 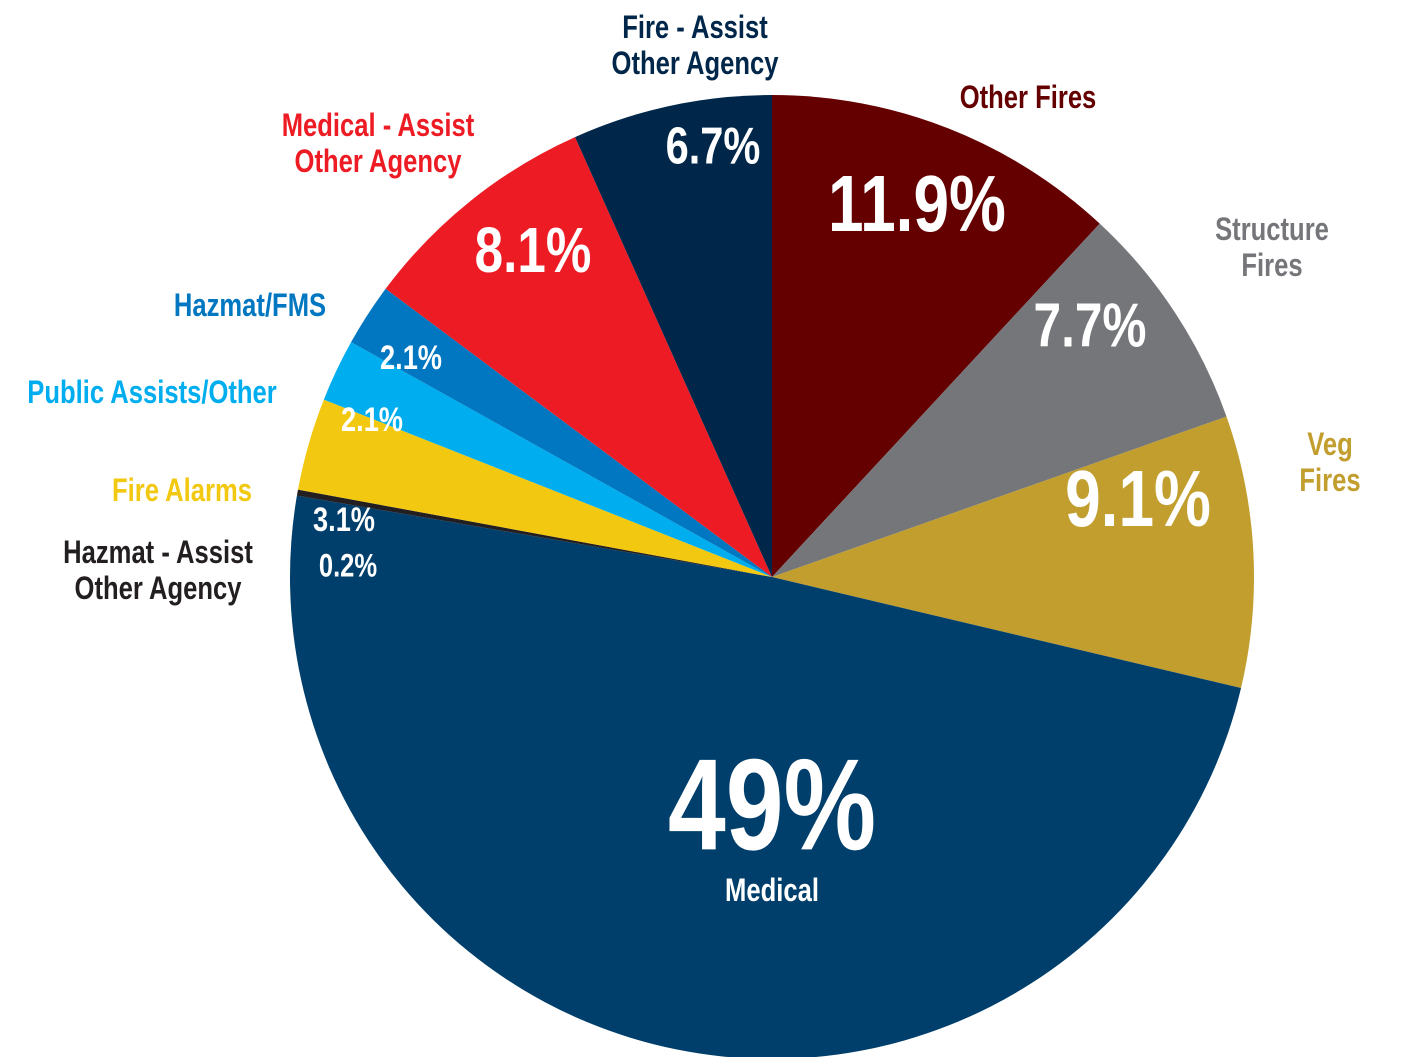 What do you see at coordinates (158, 570) in the screenshot?
I see `category-label: Hazmat - Assist Other Agency` at bounding box center [158, 570].